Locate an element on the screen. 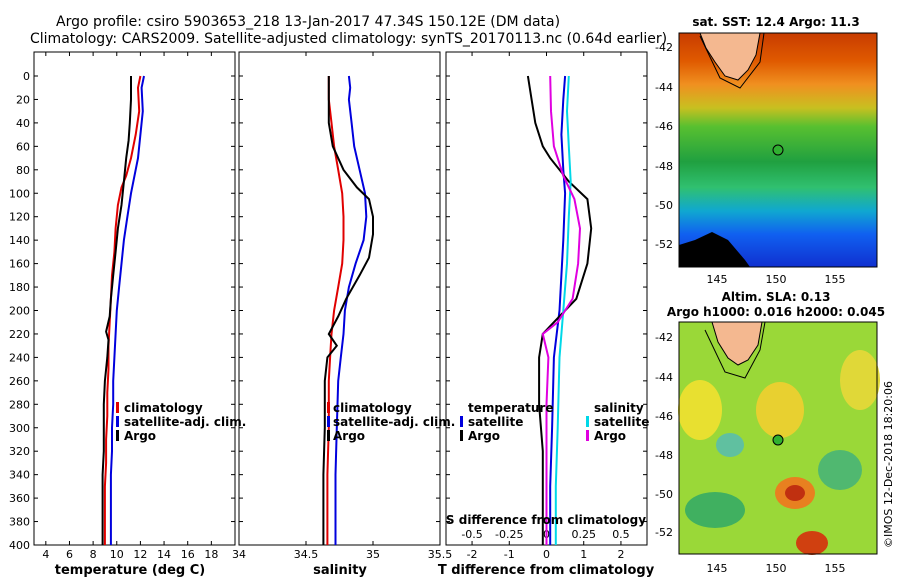 Image resolution: width=900 pixels, height=580 pixels. map-lat-label: -46 is located at coordinates (664, 416).